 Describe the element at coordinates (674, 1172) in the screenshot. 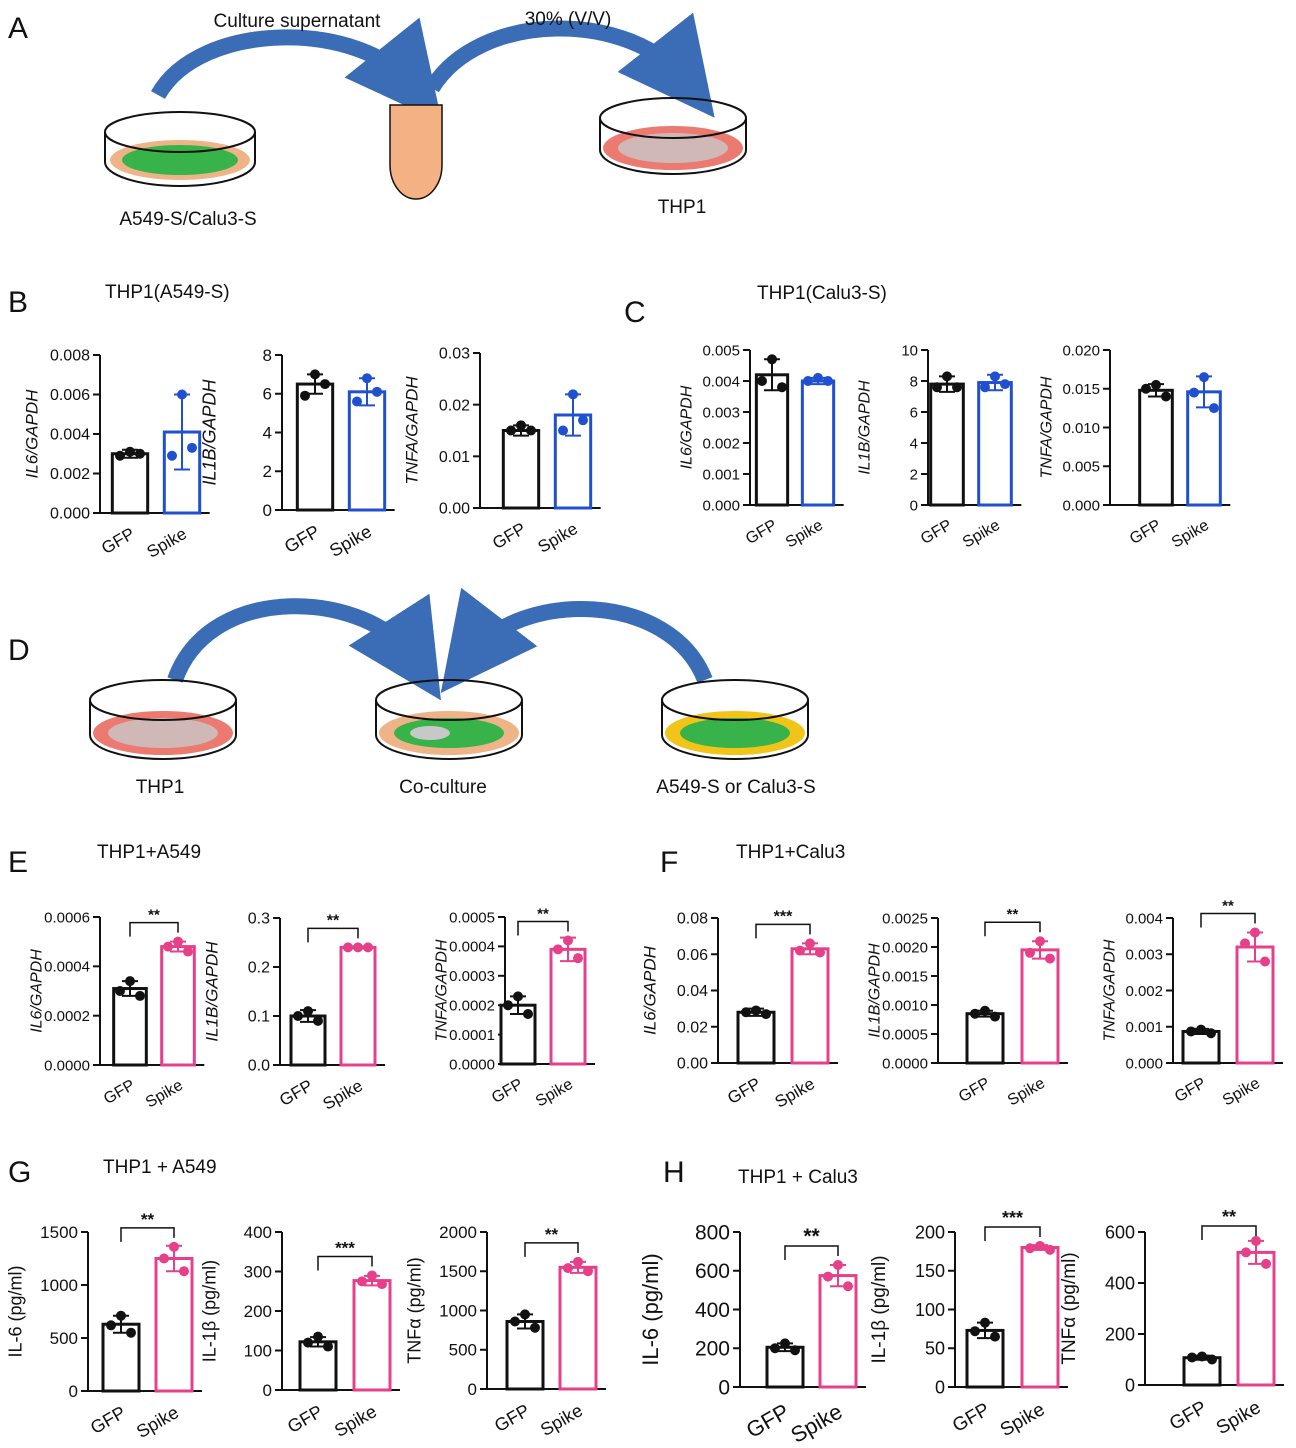

I see `panel-letter: H` at that location.